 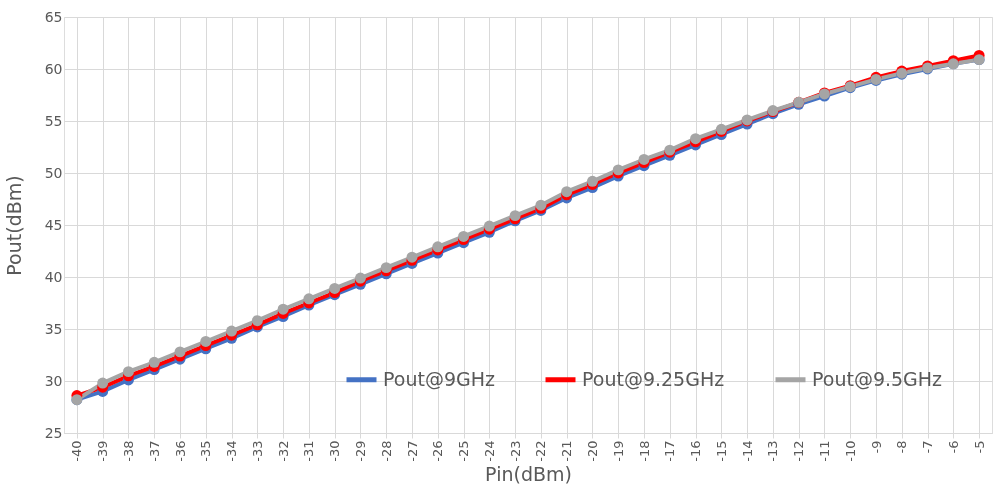 I want to click on x-tick-label: -12, so click(x=799, y=451).